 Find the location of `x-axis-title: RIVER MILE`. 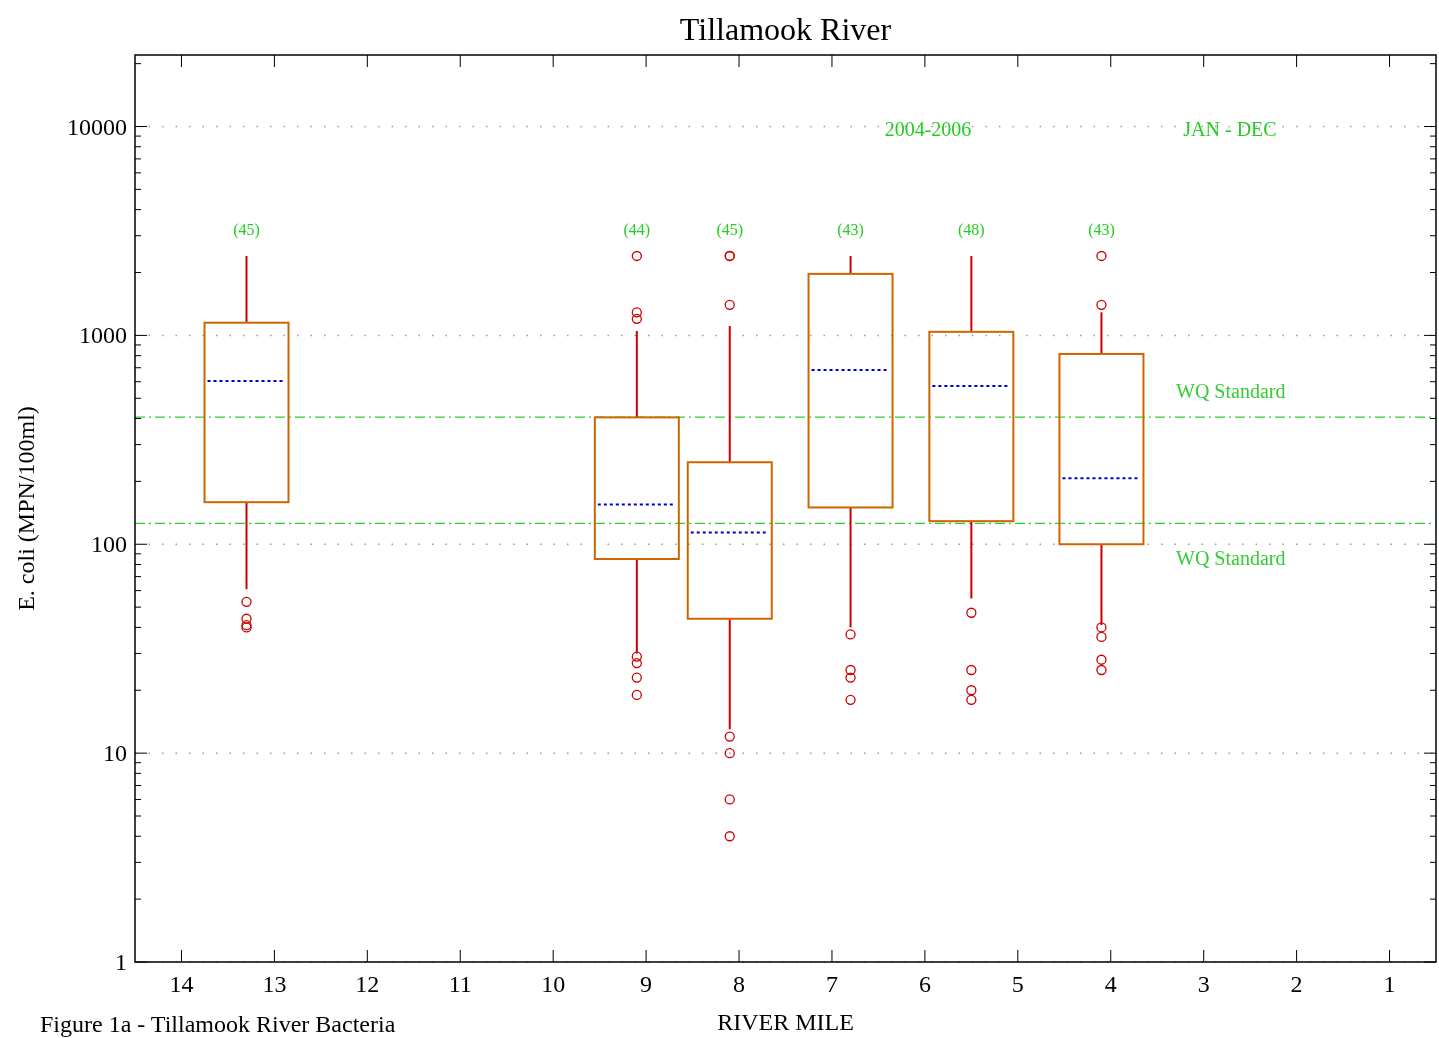

x-axis-title: RIVER MILE is located at coordinates (785, 1022).